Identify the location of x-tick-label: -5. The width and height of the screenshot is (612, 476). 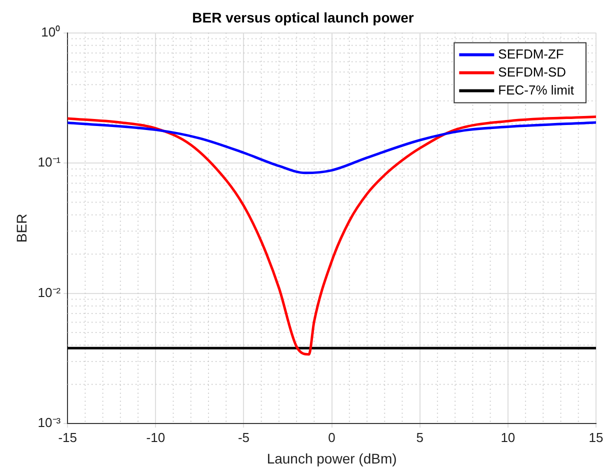
(244, 437).